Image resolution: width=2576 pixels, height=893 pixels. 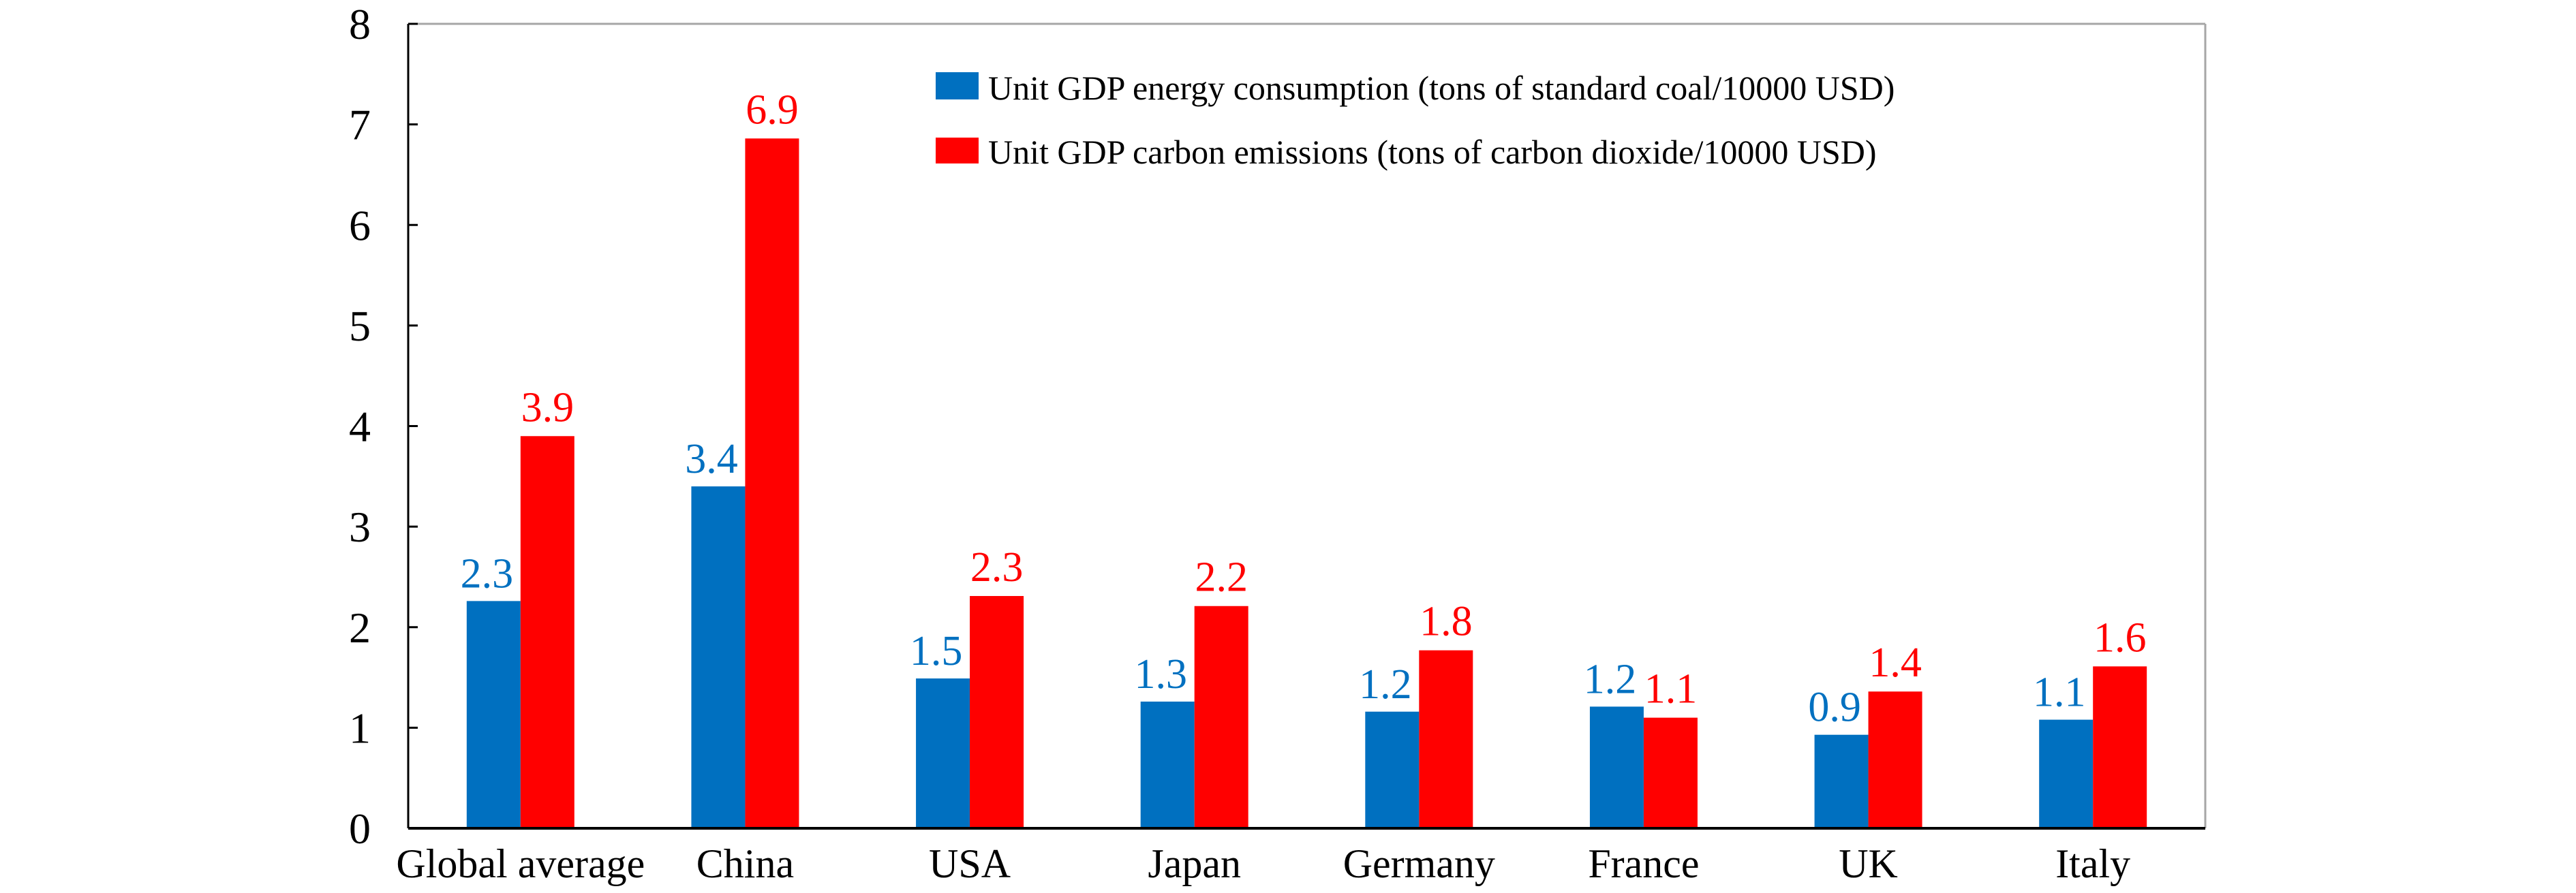 What do you see at coordinates (360, 225) in the screenshot?
I see `y-tick-label: 6` at bounding box center [360, 225].